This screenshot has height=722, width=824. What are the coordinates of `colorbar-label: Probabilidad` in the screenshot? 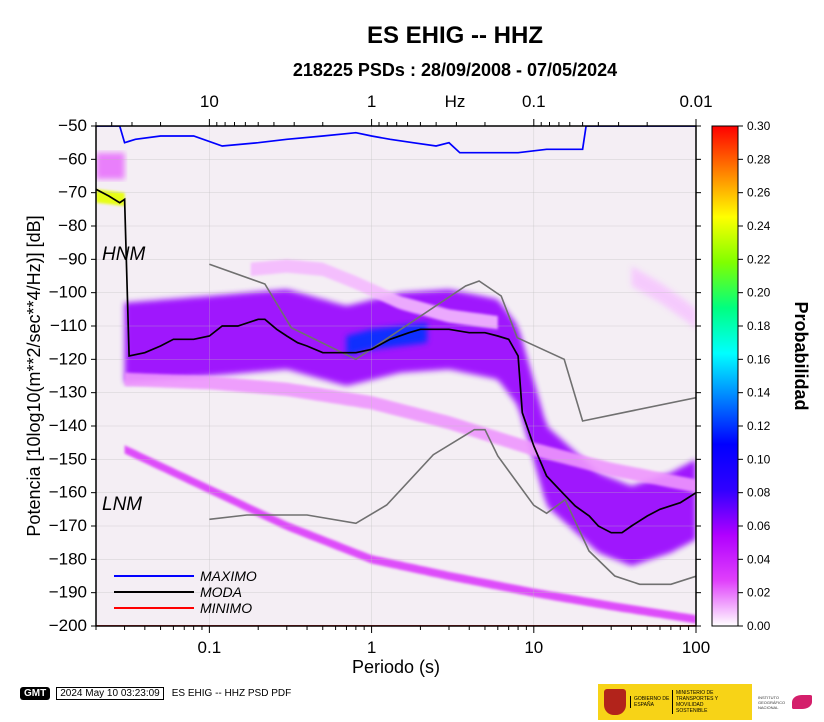 It's located at (801, 355).